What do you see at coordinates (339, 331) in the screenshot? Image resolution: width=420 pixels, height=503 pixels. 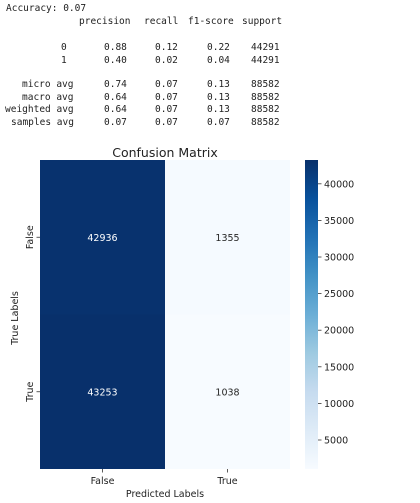 I see `colorbar-tick-label: 20000` at bounding box center [339, 331].